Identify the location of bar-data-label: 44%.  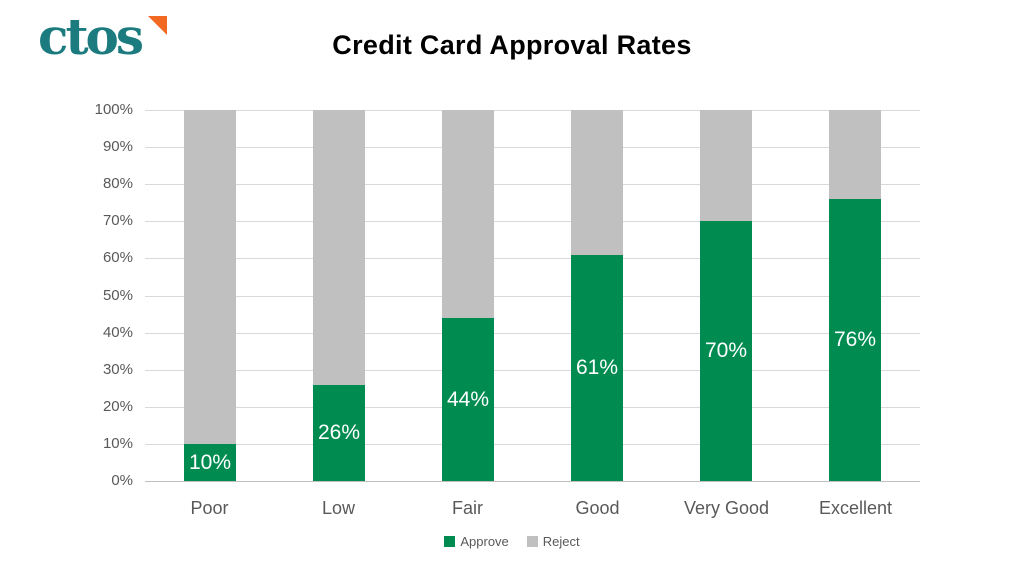
(468, 399).